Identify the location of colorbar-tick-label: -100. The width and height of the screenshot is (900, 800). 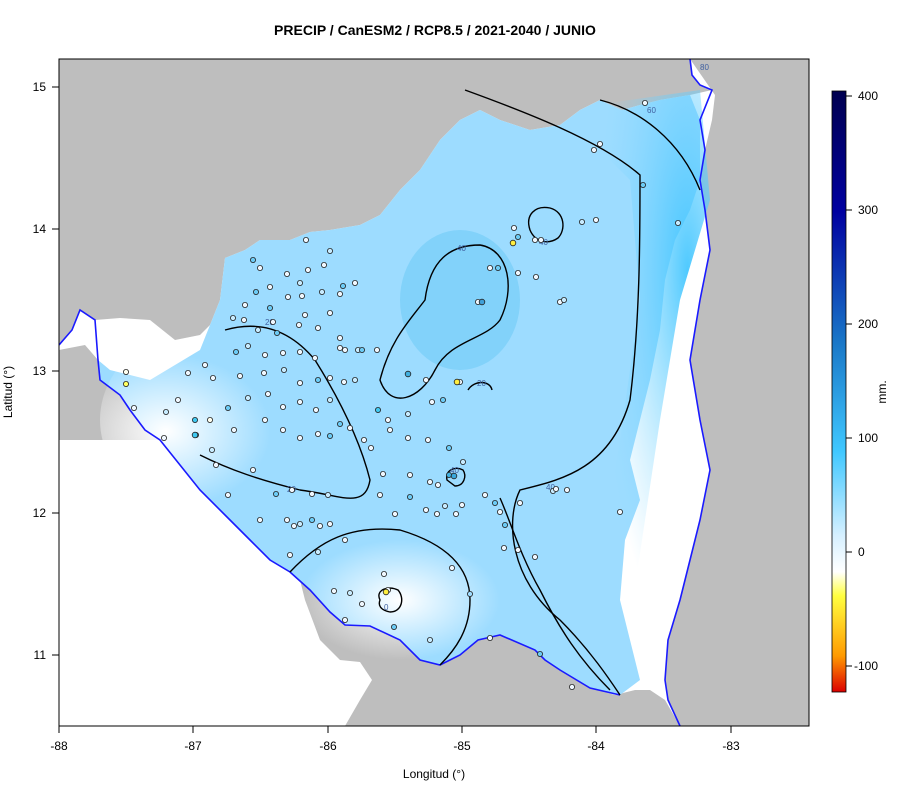
(866, 666).